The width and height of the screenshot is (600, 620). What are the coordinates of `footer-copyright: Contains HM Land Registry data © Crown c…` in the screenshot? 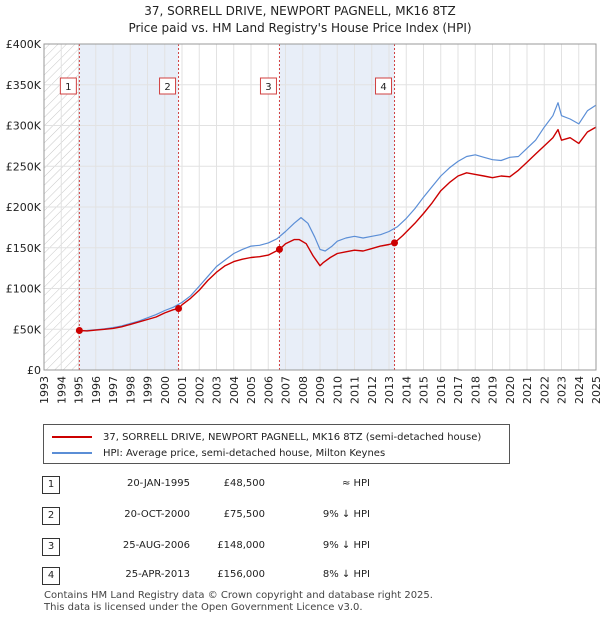 It's located at (238, 595).